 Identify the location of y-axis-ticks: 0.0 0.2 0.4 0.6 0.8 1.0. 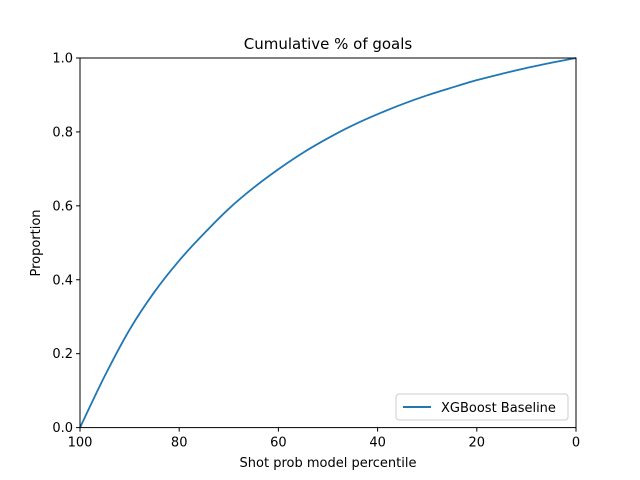
(66, 244).